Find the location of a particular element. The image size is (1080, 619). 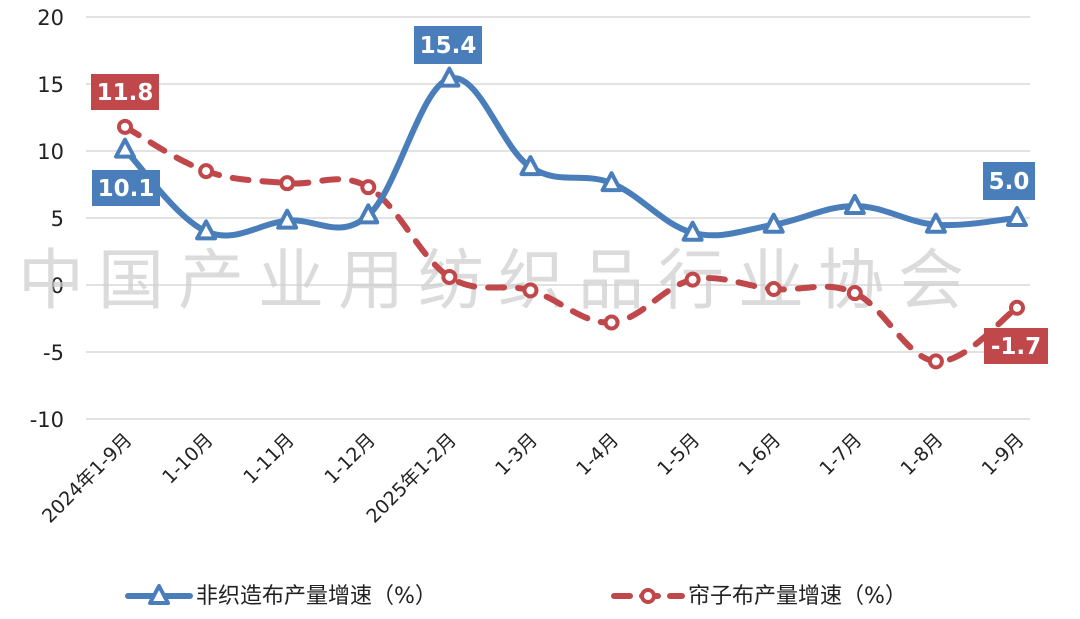

svg-text: 11.8 is located at coordinates (125, 93).